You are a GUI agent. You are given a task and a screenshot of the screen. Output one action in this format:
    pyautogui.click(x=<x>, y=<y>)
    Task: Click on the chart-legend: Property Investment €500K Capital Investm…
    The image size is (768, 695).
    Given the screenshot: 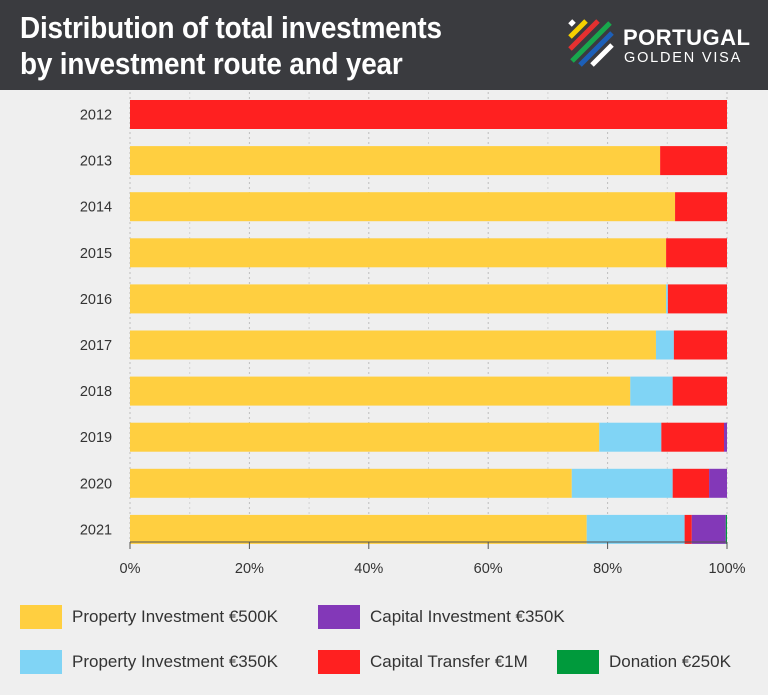 What is the action you would take?
    pyautogui.click(x=384, y=645)
    